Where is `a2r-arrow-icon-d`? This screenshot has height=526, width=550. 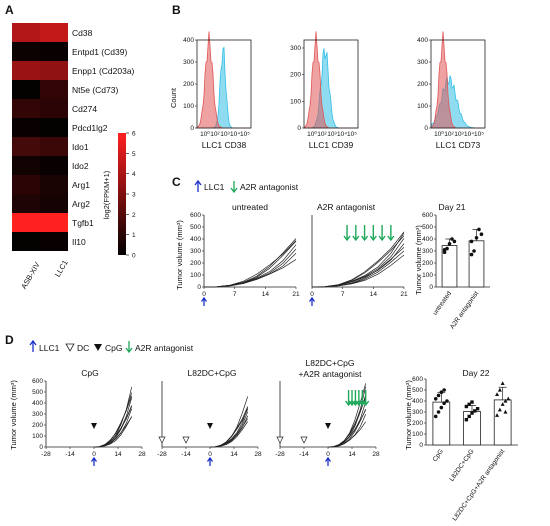 a2r-arrow-icon-d is located at coordinates (129, 347).